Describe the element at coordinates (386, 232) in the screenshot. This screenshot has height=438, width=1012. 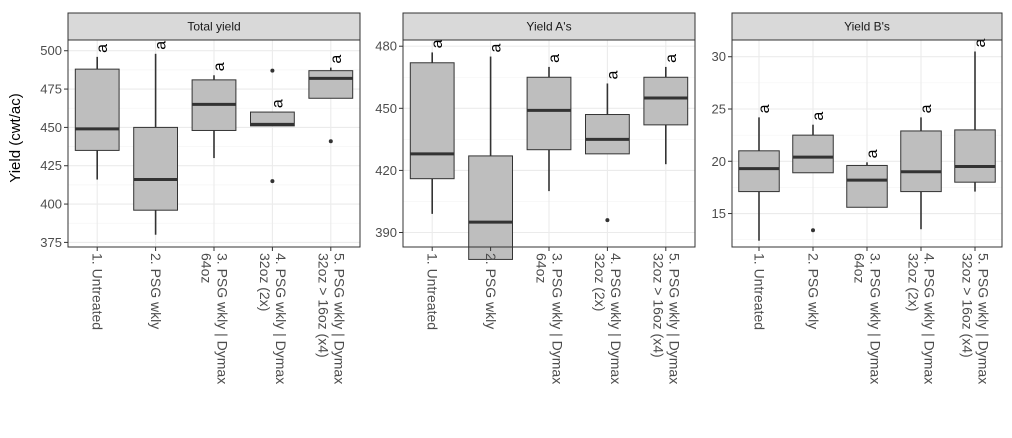
I see `y-tick-label: 390` at that location.